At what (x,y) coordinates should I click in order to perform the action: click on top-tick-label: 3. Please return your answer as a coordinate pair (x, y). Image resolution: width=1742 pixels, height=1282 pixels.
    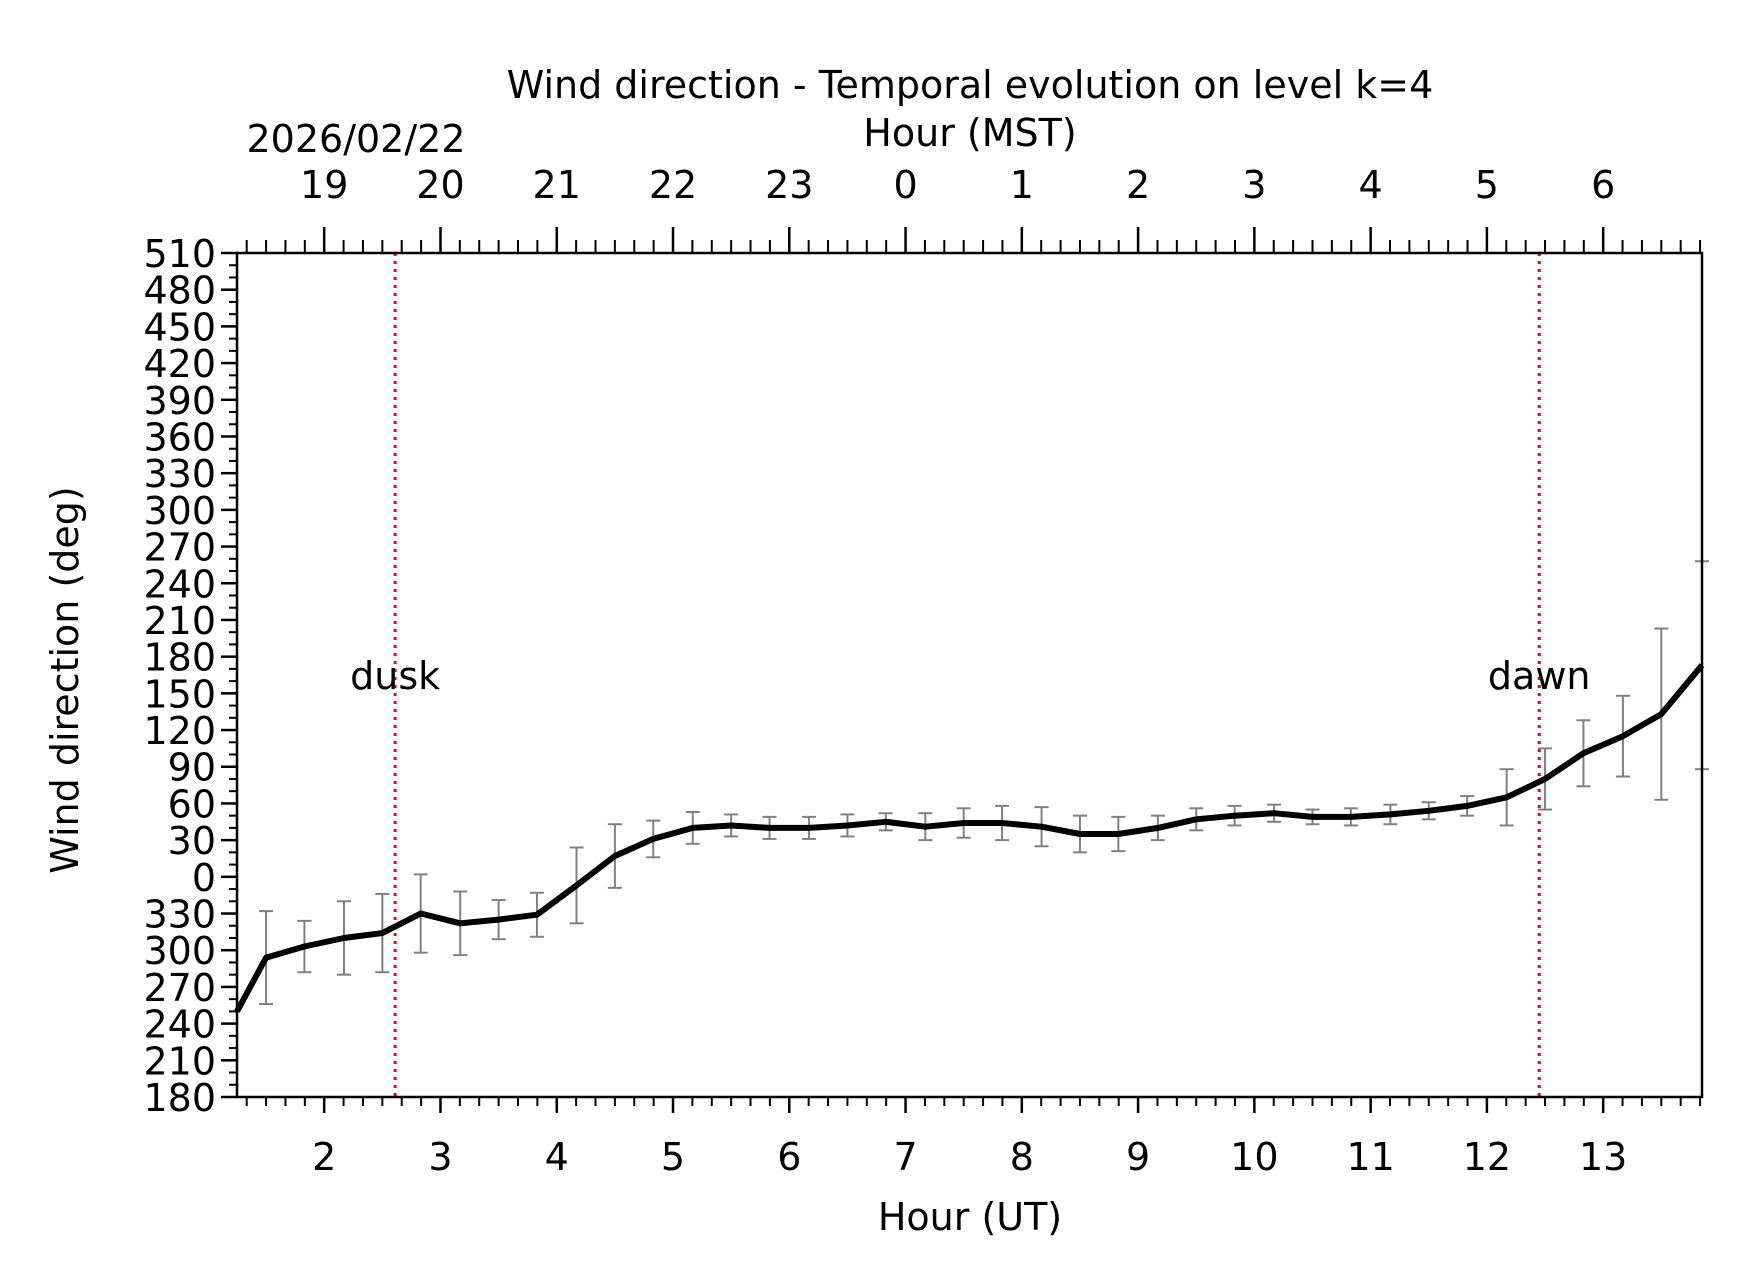
    Looking at the image, I should click on (1254, 185).